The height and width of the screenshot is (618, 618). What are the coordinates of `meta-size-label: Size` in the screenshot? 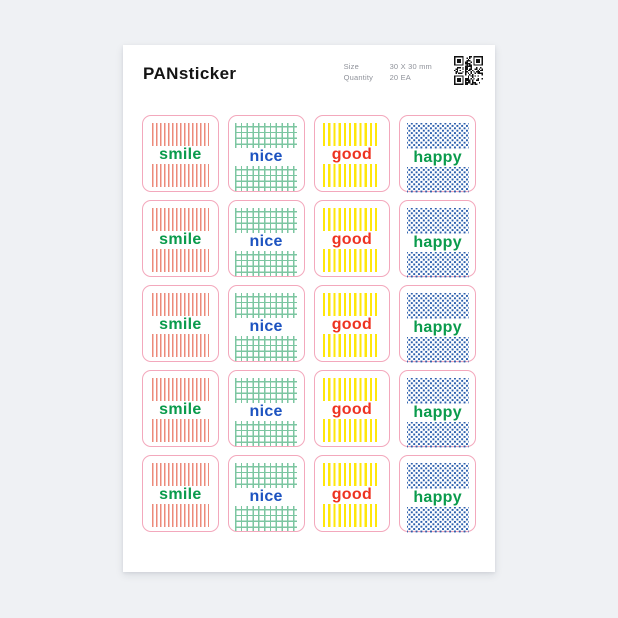 It's located at (351, 66).